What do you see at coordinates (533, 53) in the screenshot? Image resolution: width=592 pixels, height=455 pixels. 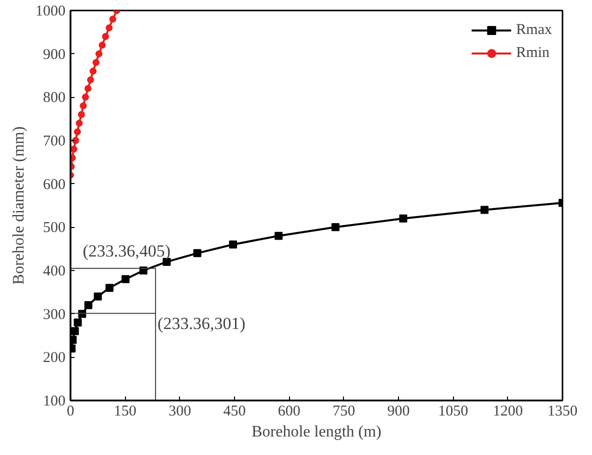 I see `legend-label: Rmin` at bounding box center [533, 53].